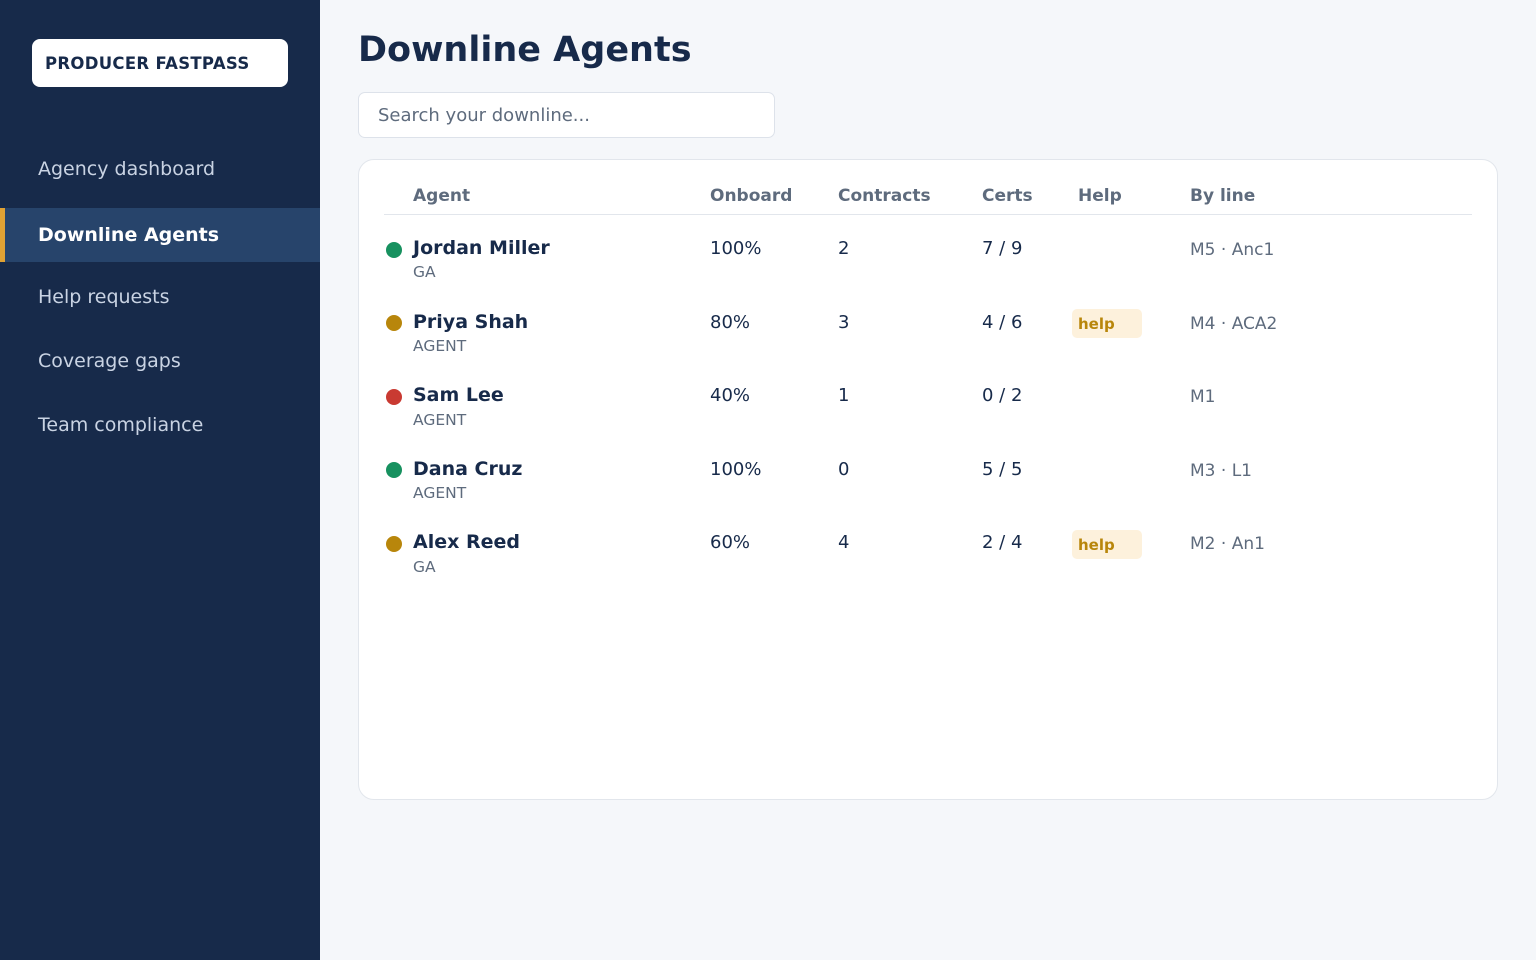 The height and width of the screenshot is (960, 1536). Describe the element at coordinates (730, 322) in the screenshot. I see `onboard-value: 80%` at that location.